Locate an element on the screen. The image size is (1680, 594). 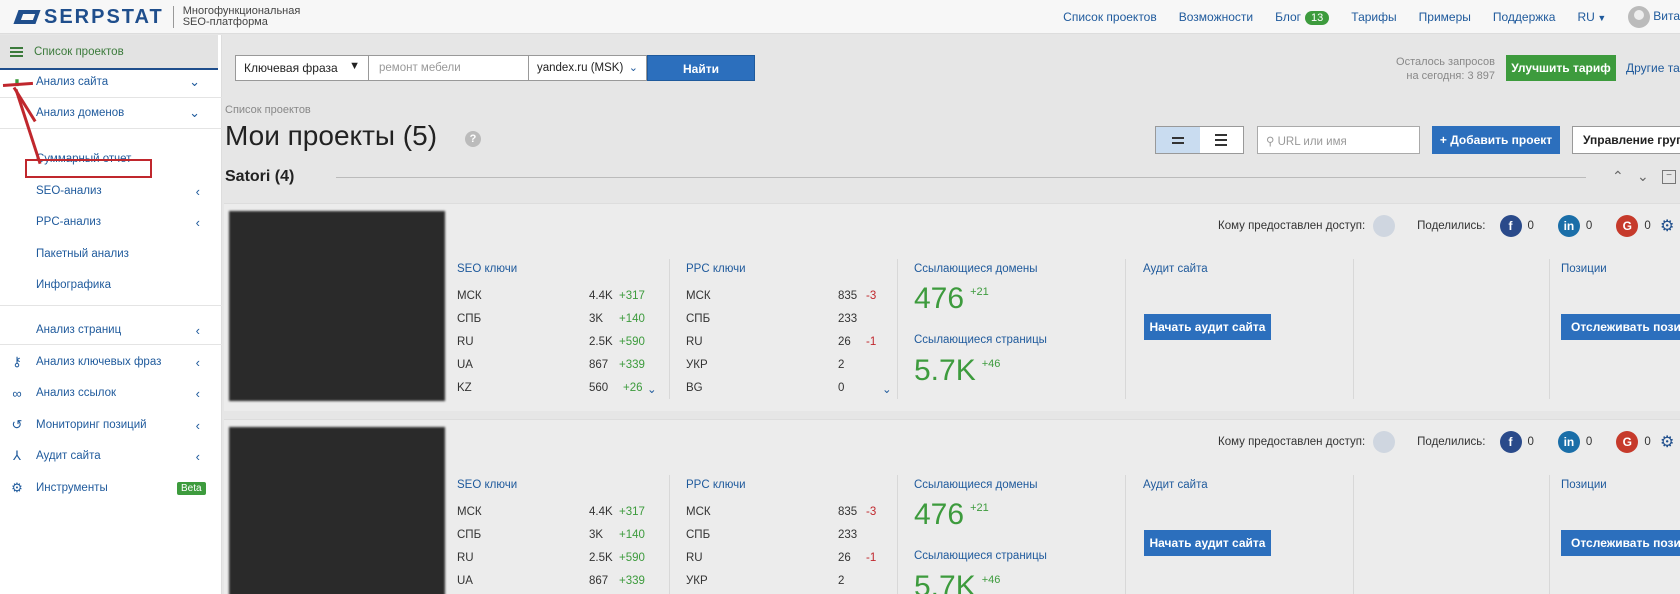
sidebar-item-ppc-analysis: PPC-анализ ‹ is located at coordinates (111, 222).